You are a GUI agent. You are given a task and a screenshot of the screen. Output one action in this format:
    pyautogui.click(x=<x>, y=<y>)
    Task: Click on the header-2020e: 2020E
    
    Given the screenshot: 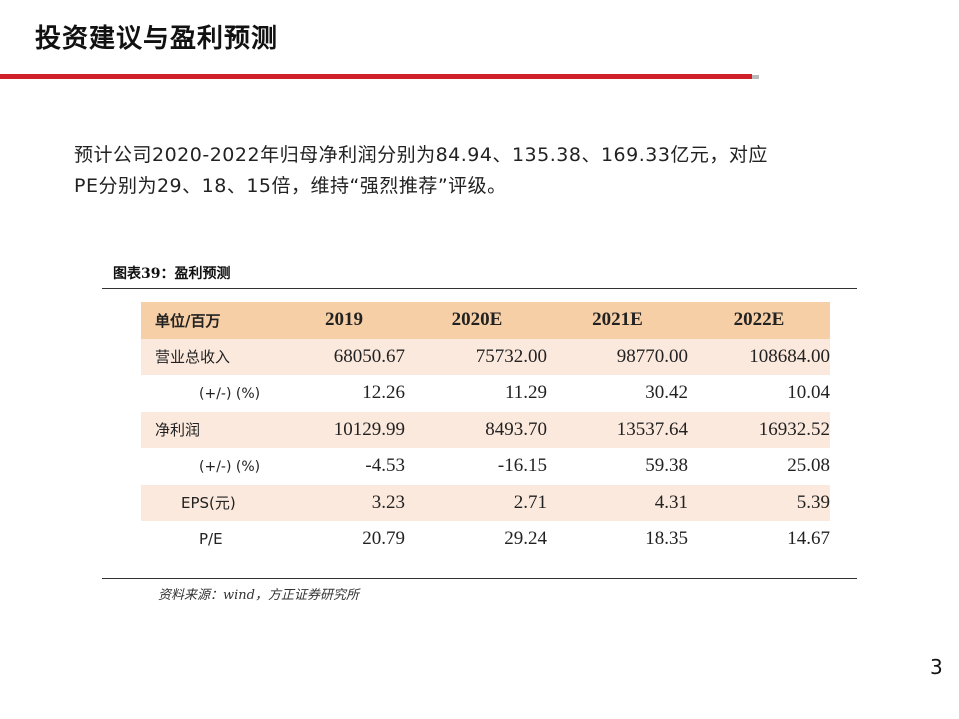 What is the action you would take?
    pyautogui.click(x=477, y=320)
    